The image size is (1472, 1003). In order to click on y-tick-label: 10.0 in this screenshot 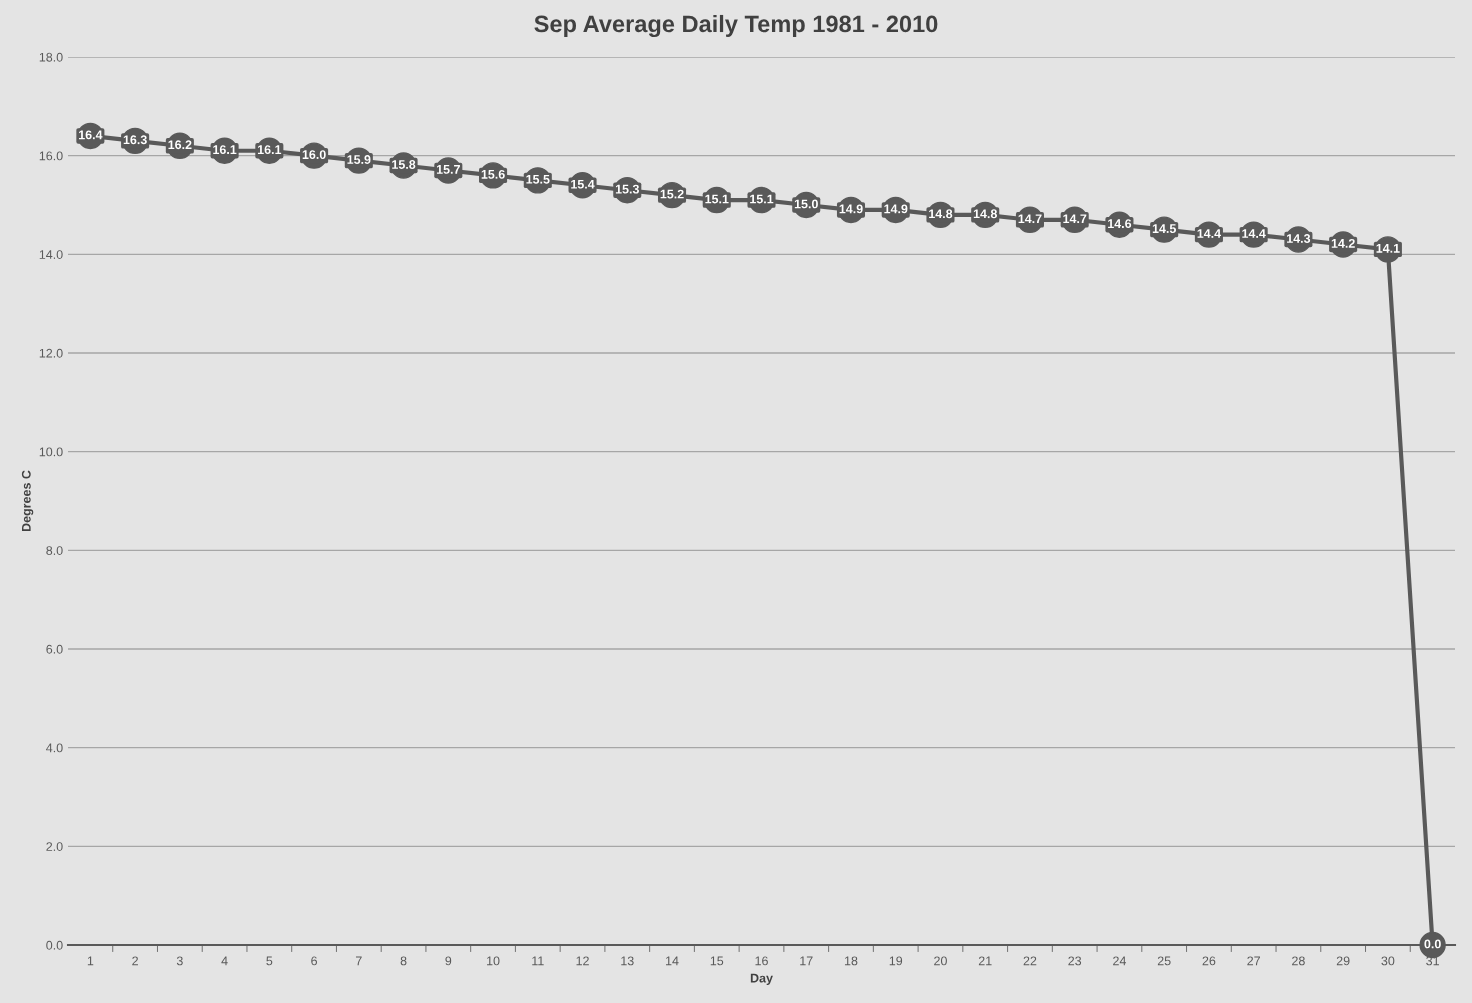, I will do `click(51, 452)`.